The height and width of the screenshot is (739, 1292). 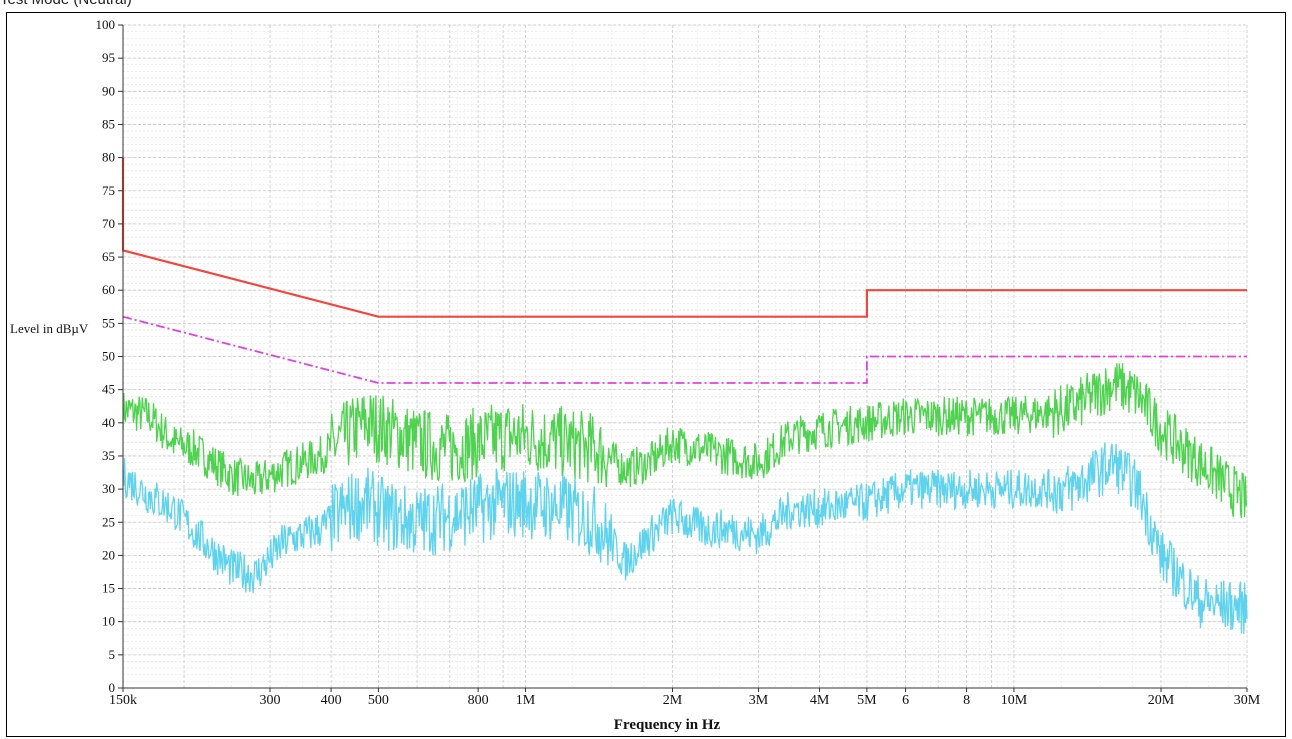 What do you see at coordinates (378, 700) in the screenshot?
I see `x-tick-label: 500` at bounding box center [378, 700].